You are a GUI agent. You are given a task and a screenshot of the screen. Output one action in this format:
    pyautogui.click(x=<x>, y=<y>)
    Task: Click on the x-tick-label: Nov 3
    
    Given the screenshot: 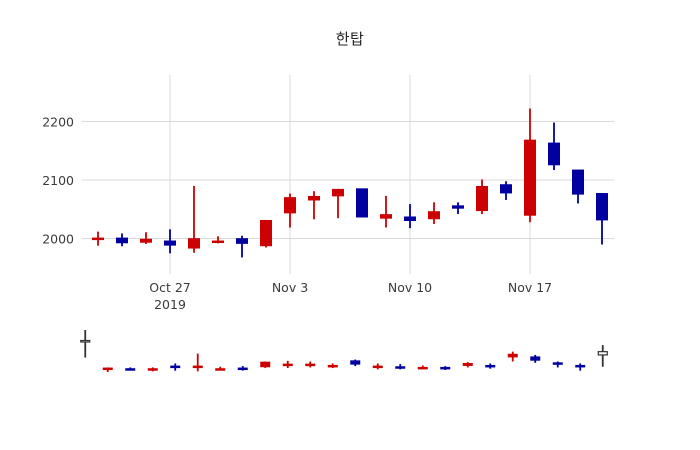 What is the action you would take?
    pyautogui.click(x=290, y=287)
    